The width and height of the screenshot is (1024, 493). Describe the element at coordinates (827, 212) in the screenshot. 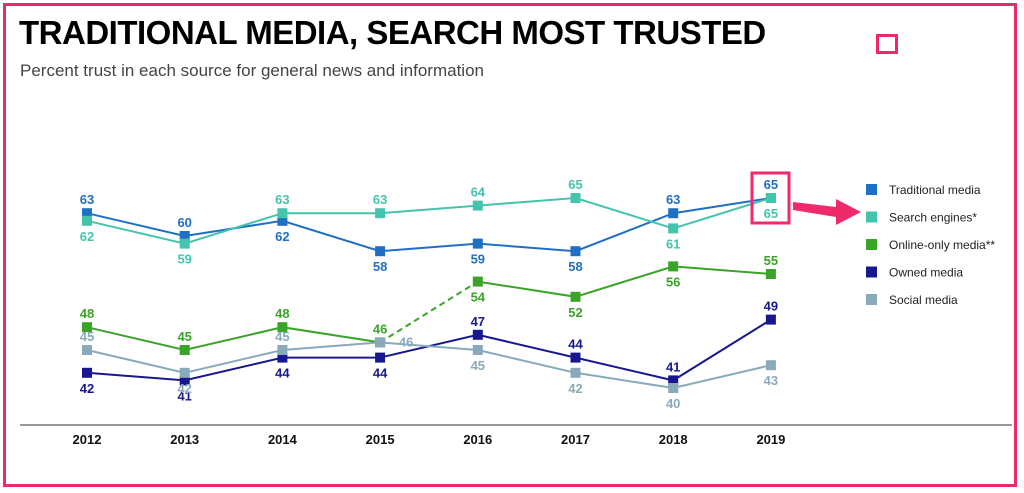

I see `arrow-icon` at that location.